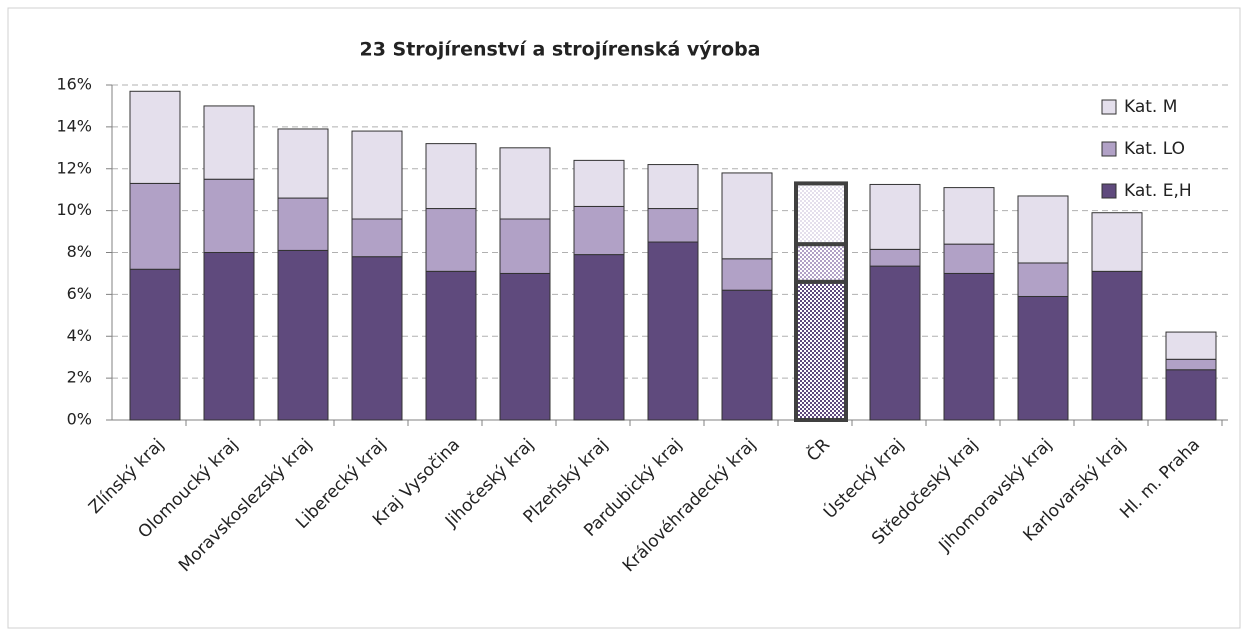 The height and width of the screenshot is (636, 1249). Describe the element at coordinates (74, 125) in the screenshot. I see `y-tick-label: 14%` at that location.